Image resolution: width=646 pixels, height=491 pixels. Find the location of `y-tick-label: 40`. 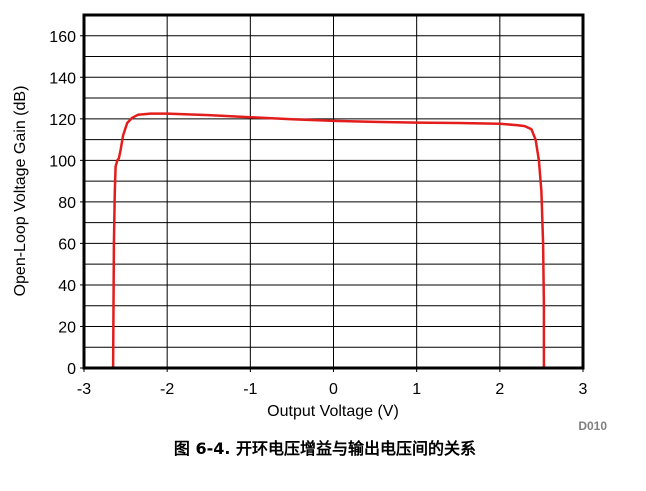

y-tick-label: 40 is located at coordinates (67, 286).